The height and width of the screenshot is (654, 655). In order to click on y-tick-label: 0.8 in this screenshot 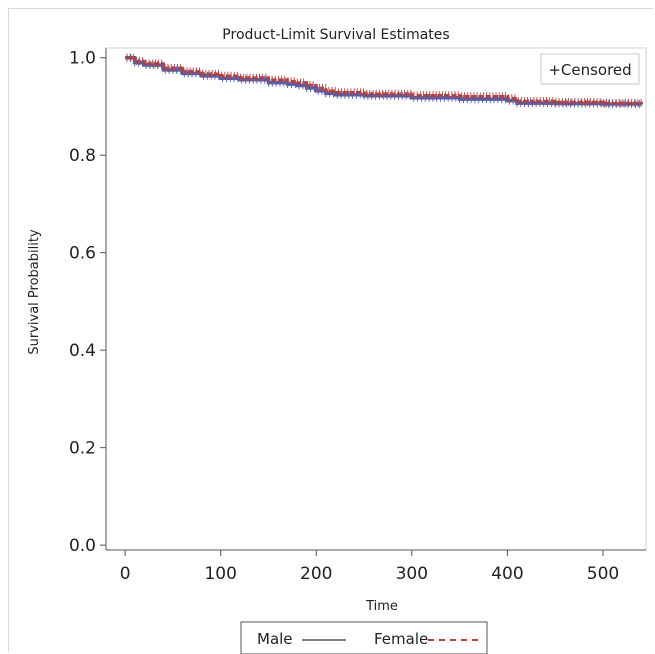, I will do `click(82, 156)`.